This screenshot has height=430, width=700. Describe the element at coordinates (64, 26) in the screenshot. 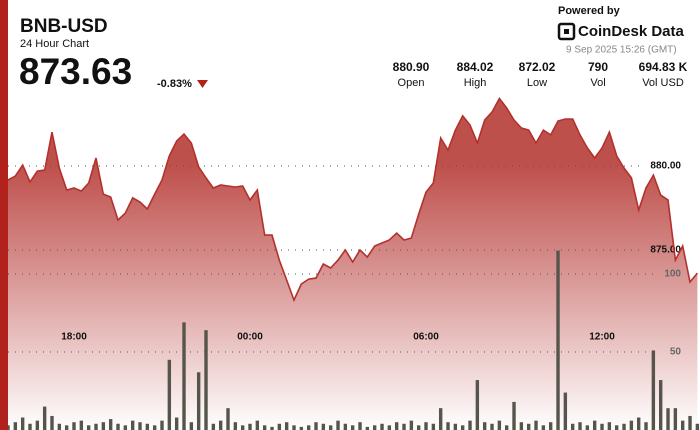

I see `chart-title: BNB-USD` at that location.